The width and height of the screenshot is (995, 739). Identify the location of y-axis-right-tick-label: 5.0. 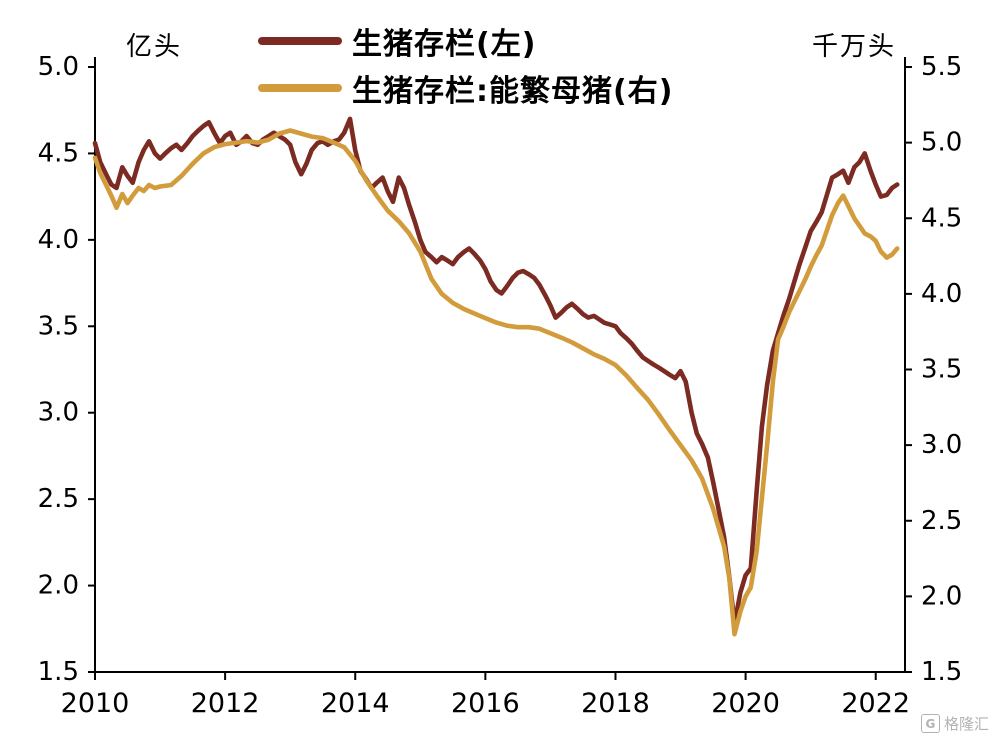
(941, 143).